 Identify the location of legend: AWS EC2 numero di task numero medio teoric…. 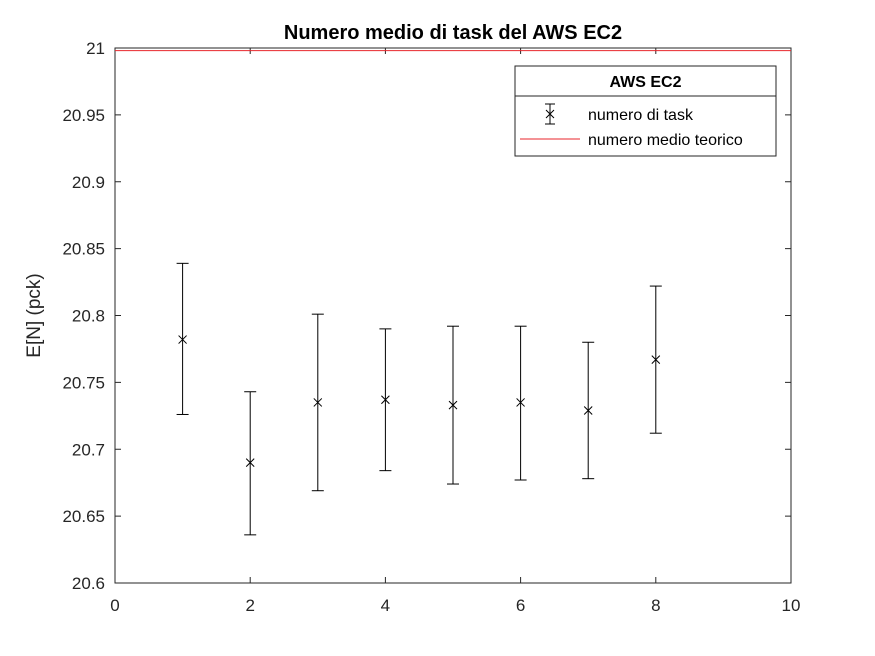
(645, 111).